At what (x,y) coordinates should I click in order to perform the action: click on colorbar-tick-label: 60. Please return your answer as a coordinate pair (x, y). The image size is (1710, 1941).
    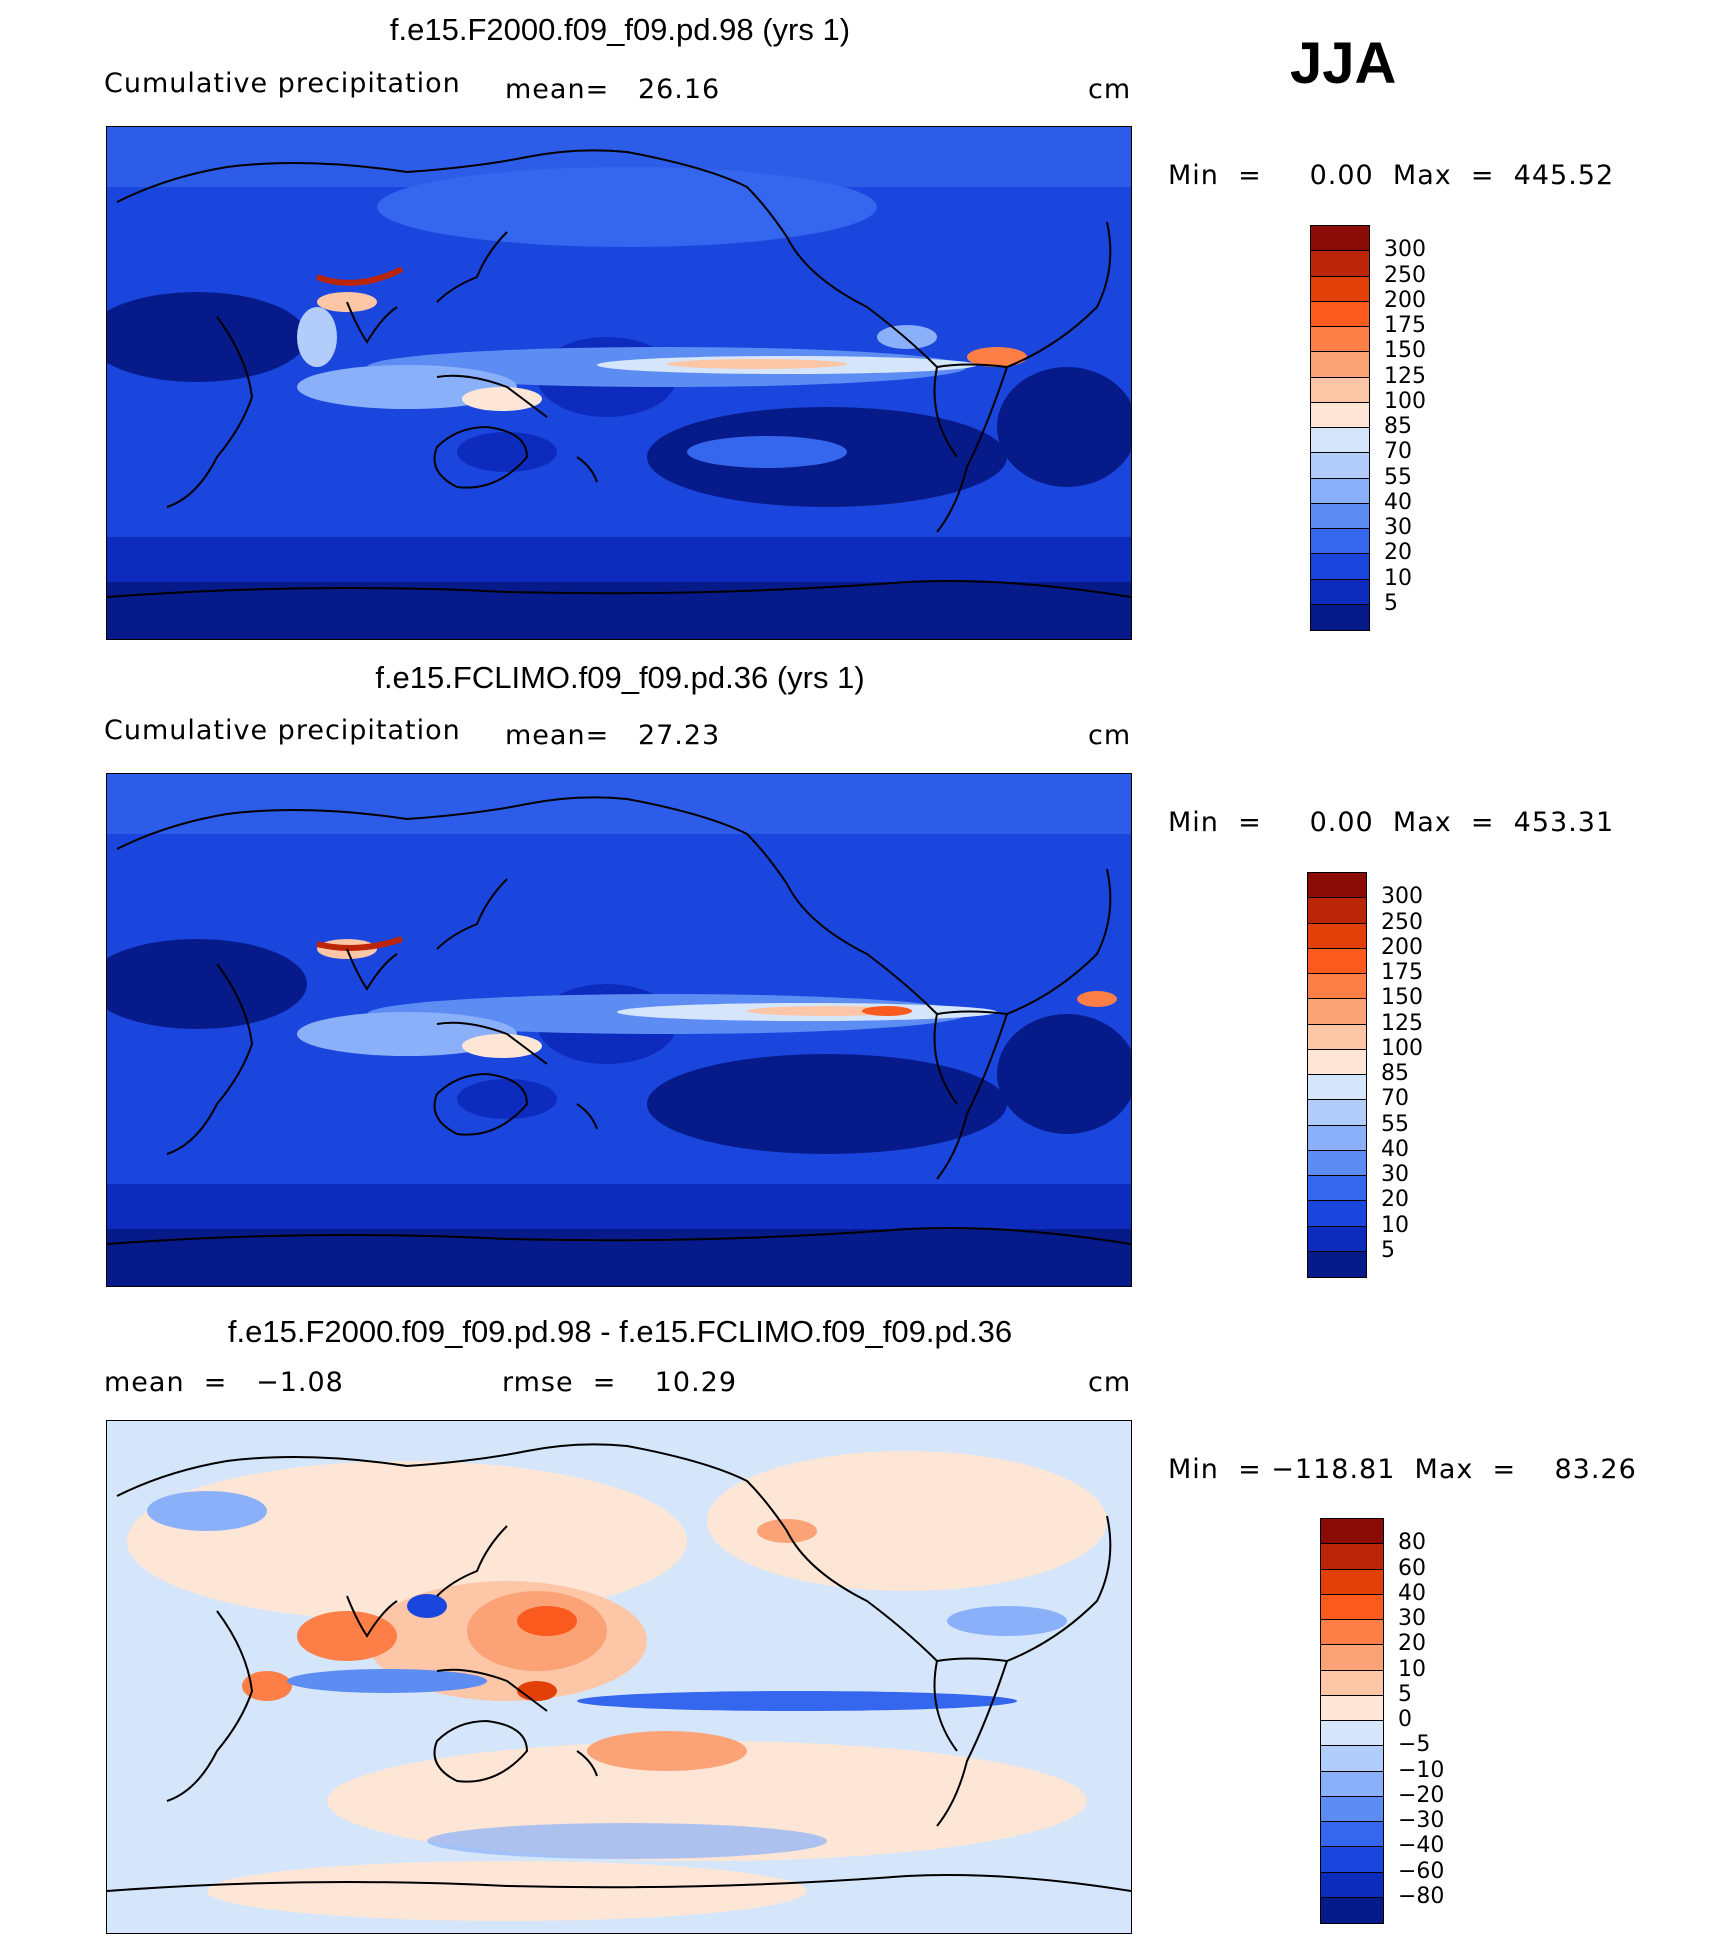
    Looking at the image, I should click on (1412, 1568).